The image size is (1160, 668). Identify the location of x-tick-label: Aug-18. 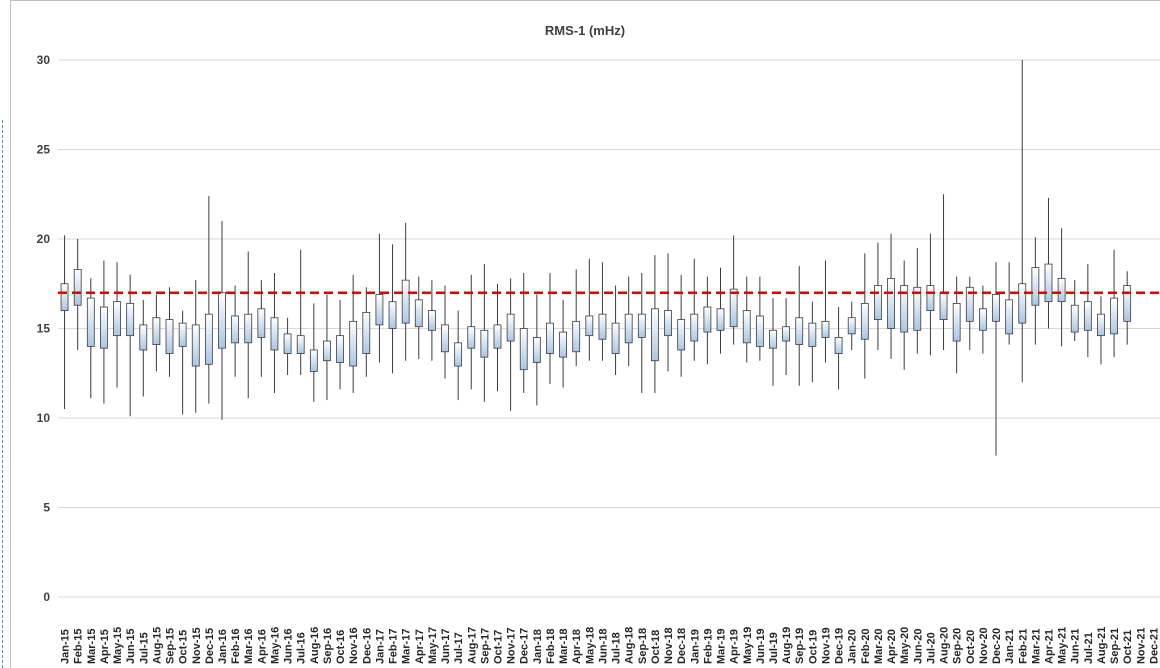
(630, 645).